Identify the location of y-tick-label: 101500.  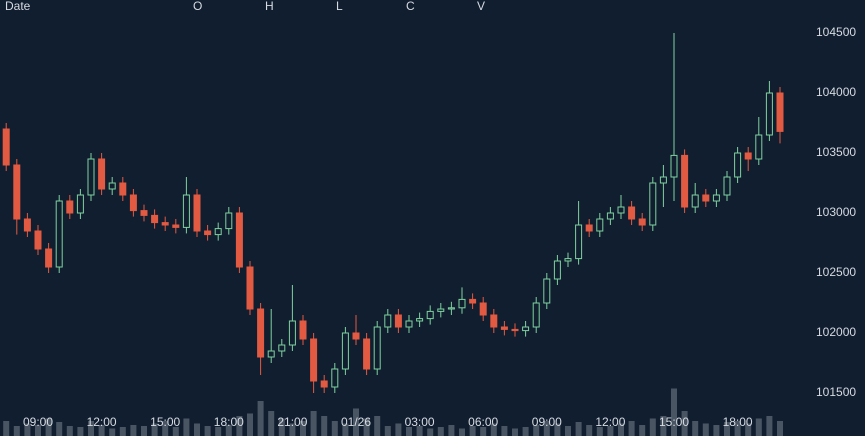
(836, 392).